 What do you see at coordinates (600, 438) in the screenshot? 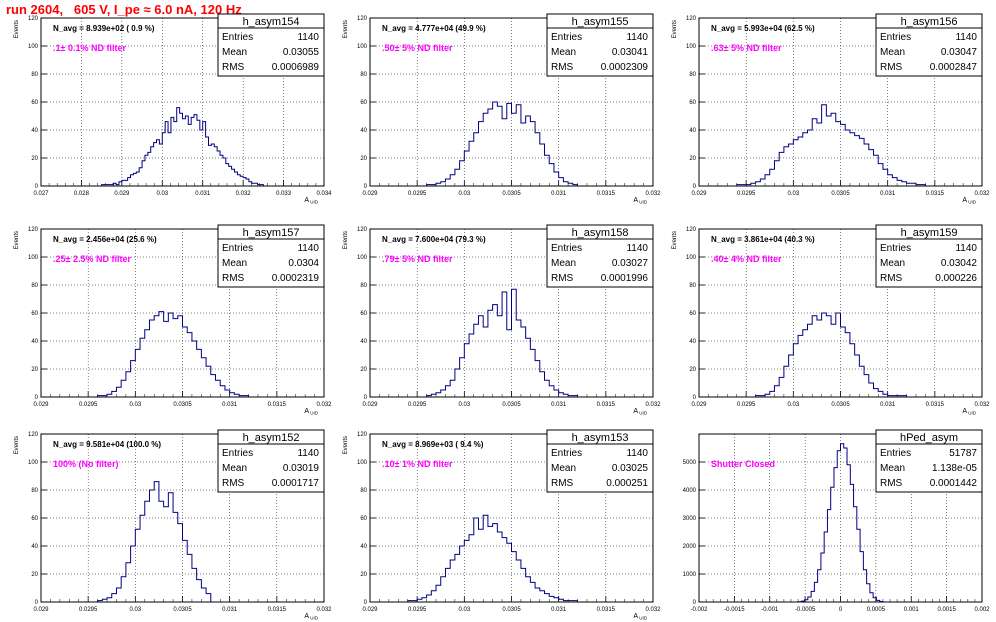
I see `stats-title: h_asym153` at bounding box center [600, 438].